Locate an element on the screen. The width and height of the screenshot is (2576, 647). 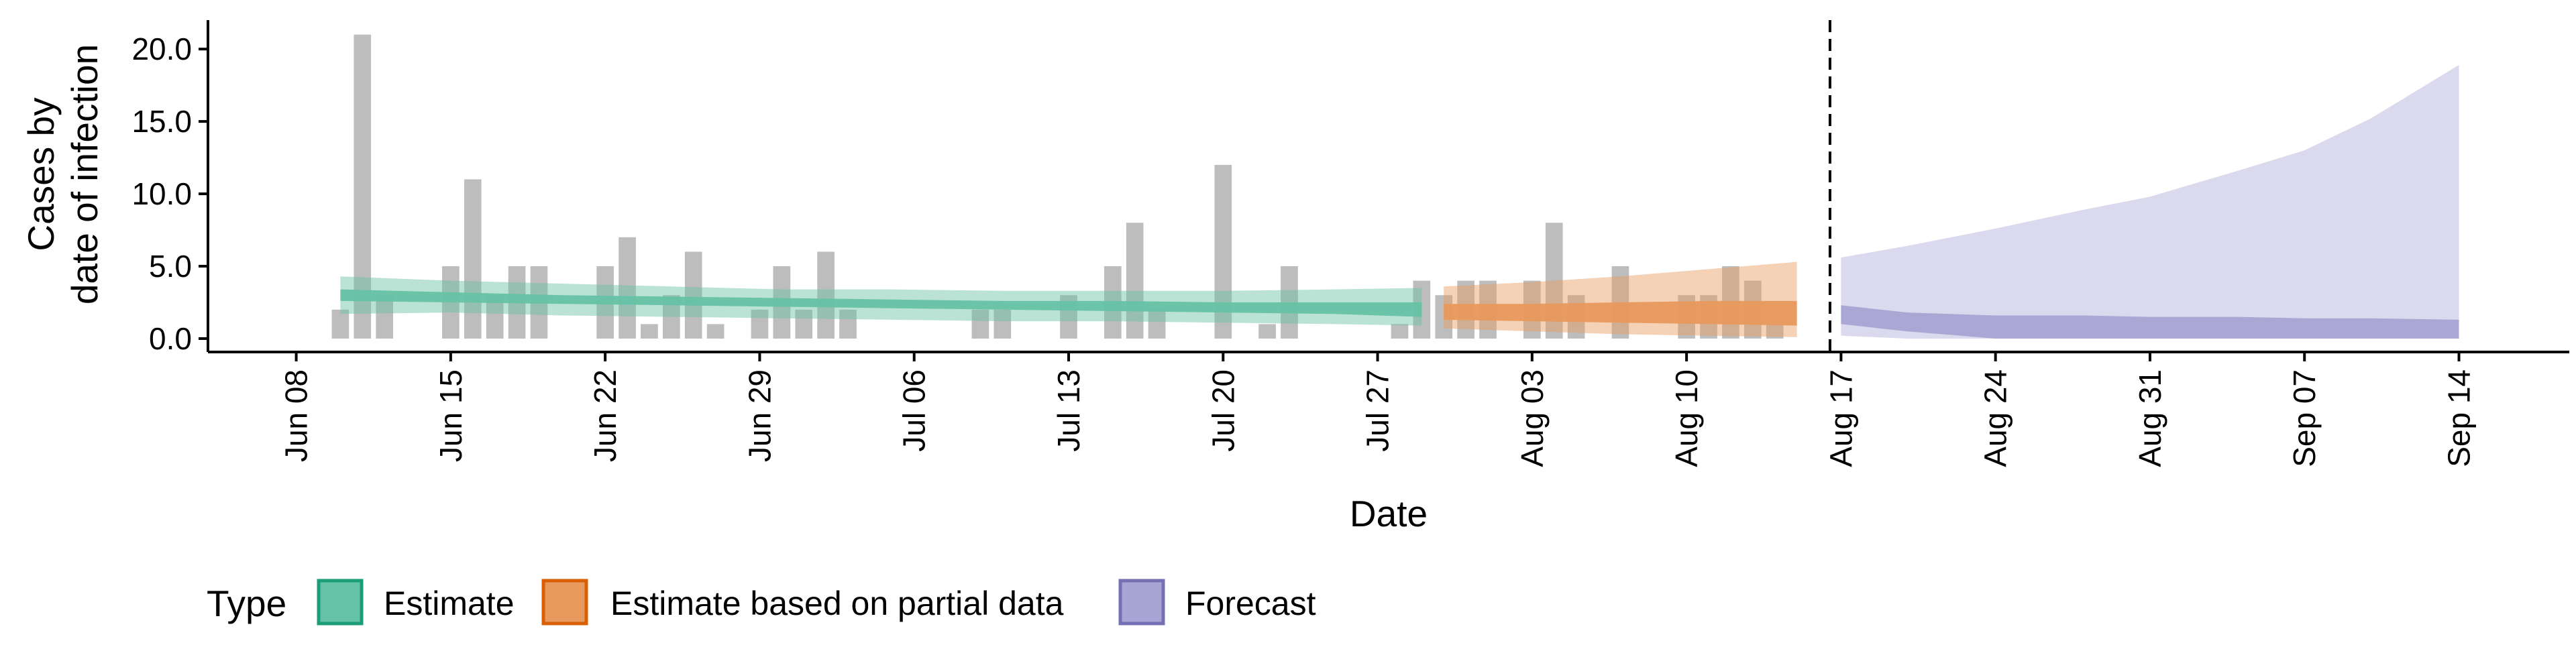
x-tick-label: Aug 31 is located at coordinates (2150, 418).